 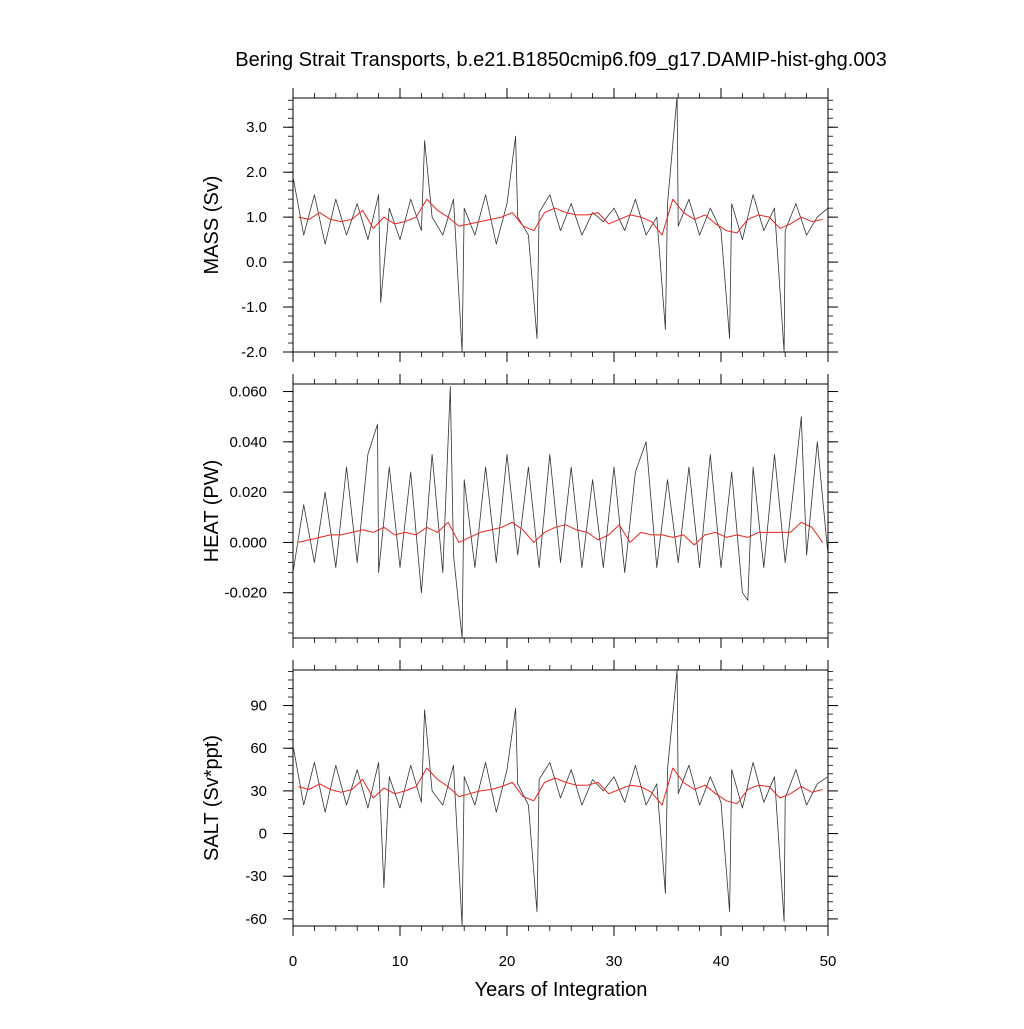 I want to click on mass-y-axis-title: MASS (Sv), so click(x=212, y=225).